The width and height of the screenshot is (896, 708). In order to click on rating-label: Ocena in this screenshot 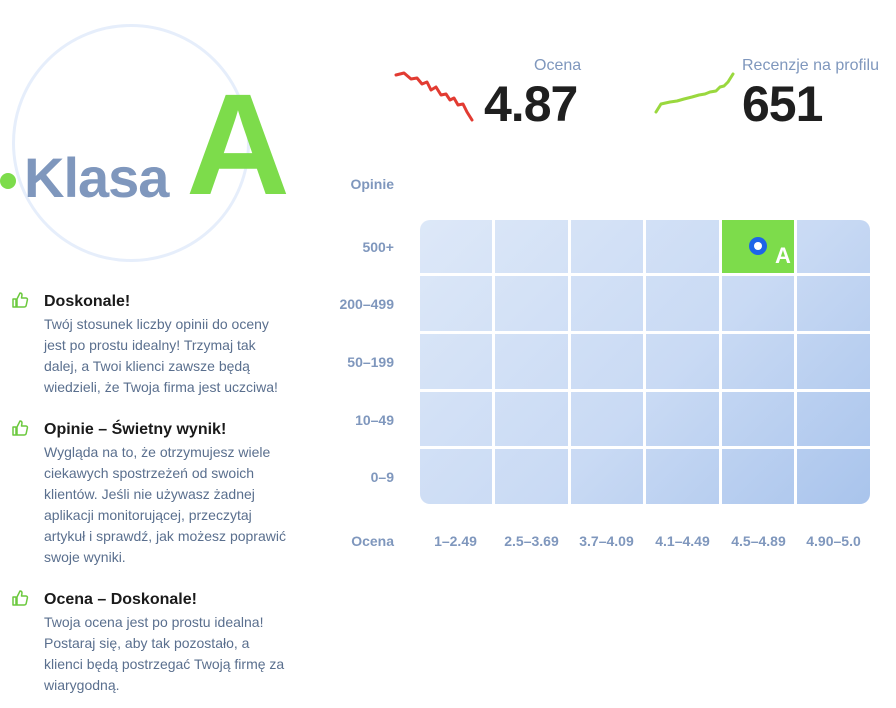, I will do `click(558, 65)`.